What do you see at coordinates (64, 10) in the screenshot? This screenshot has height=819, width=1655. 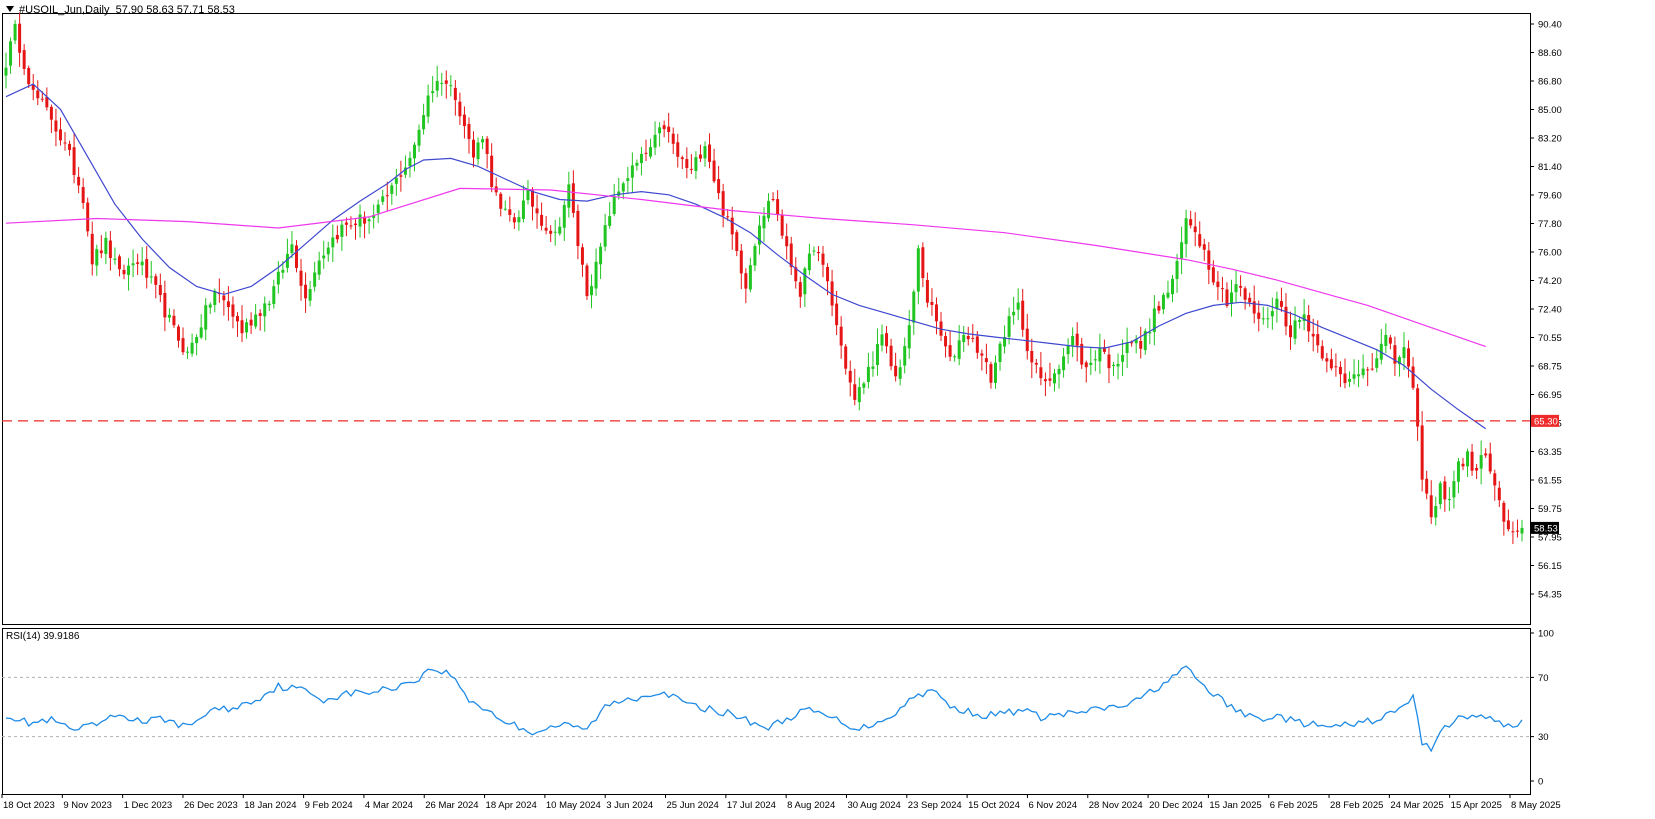 I see `symbol-label: #USOIL_Jun,Daily` at bounding box center [64, 10].